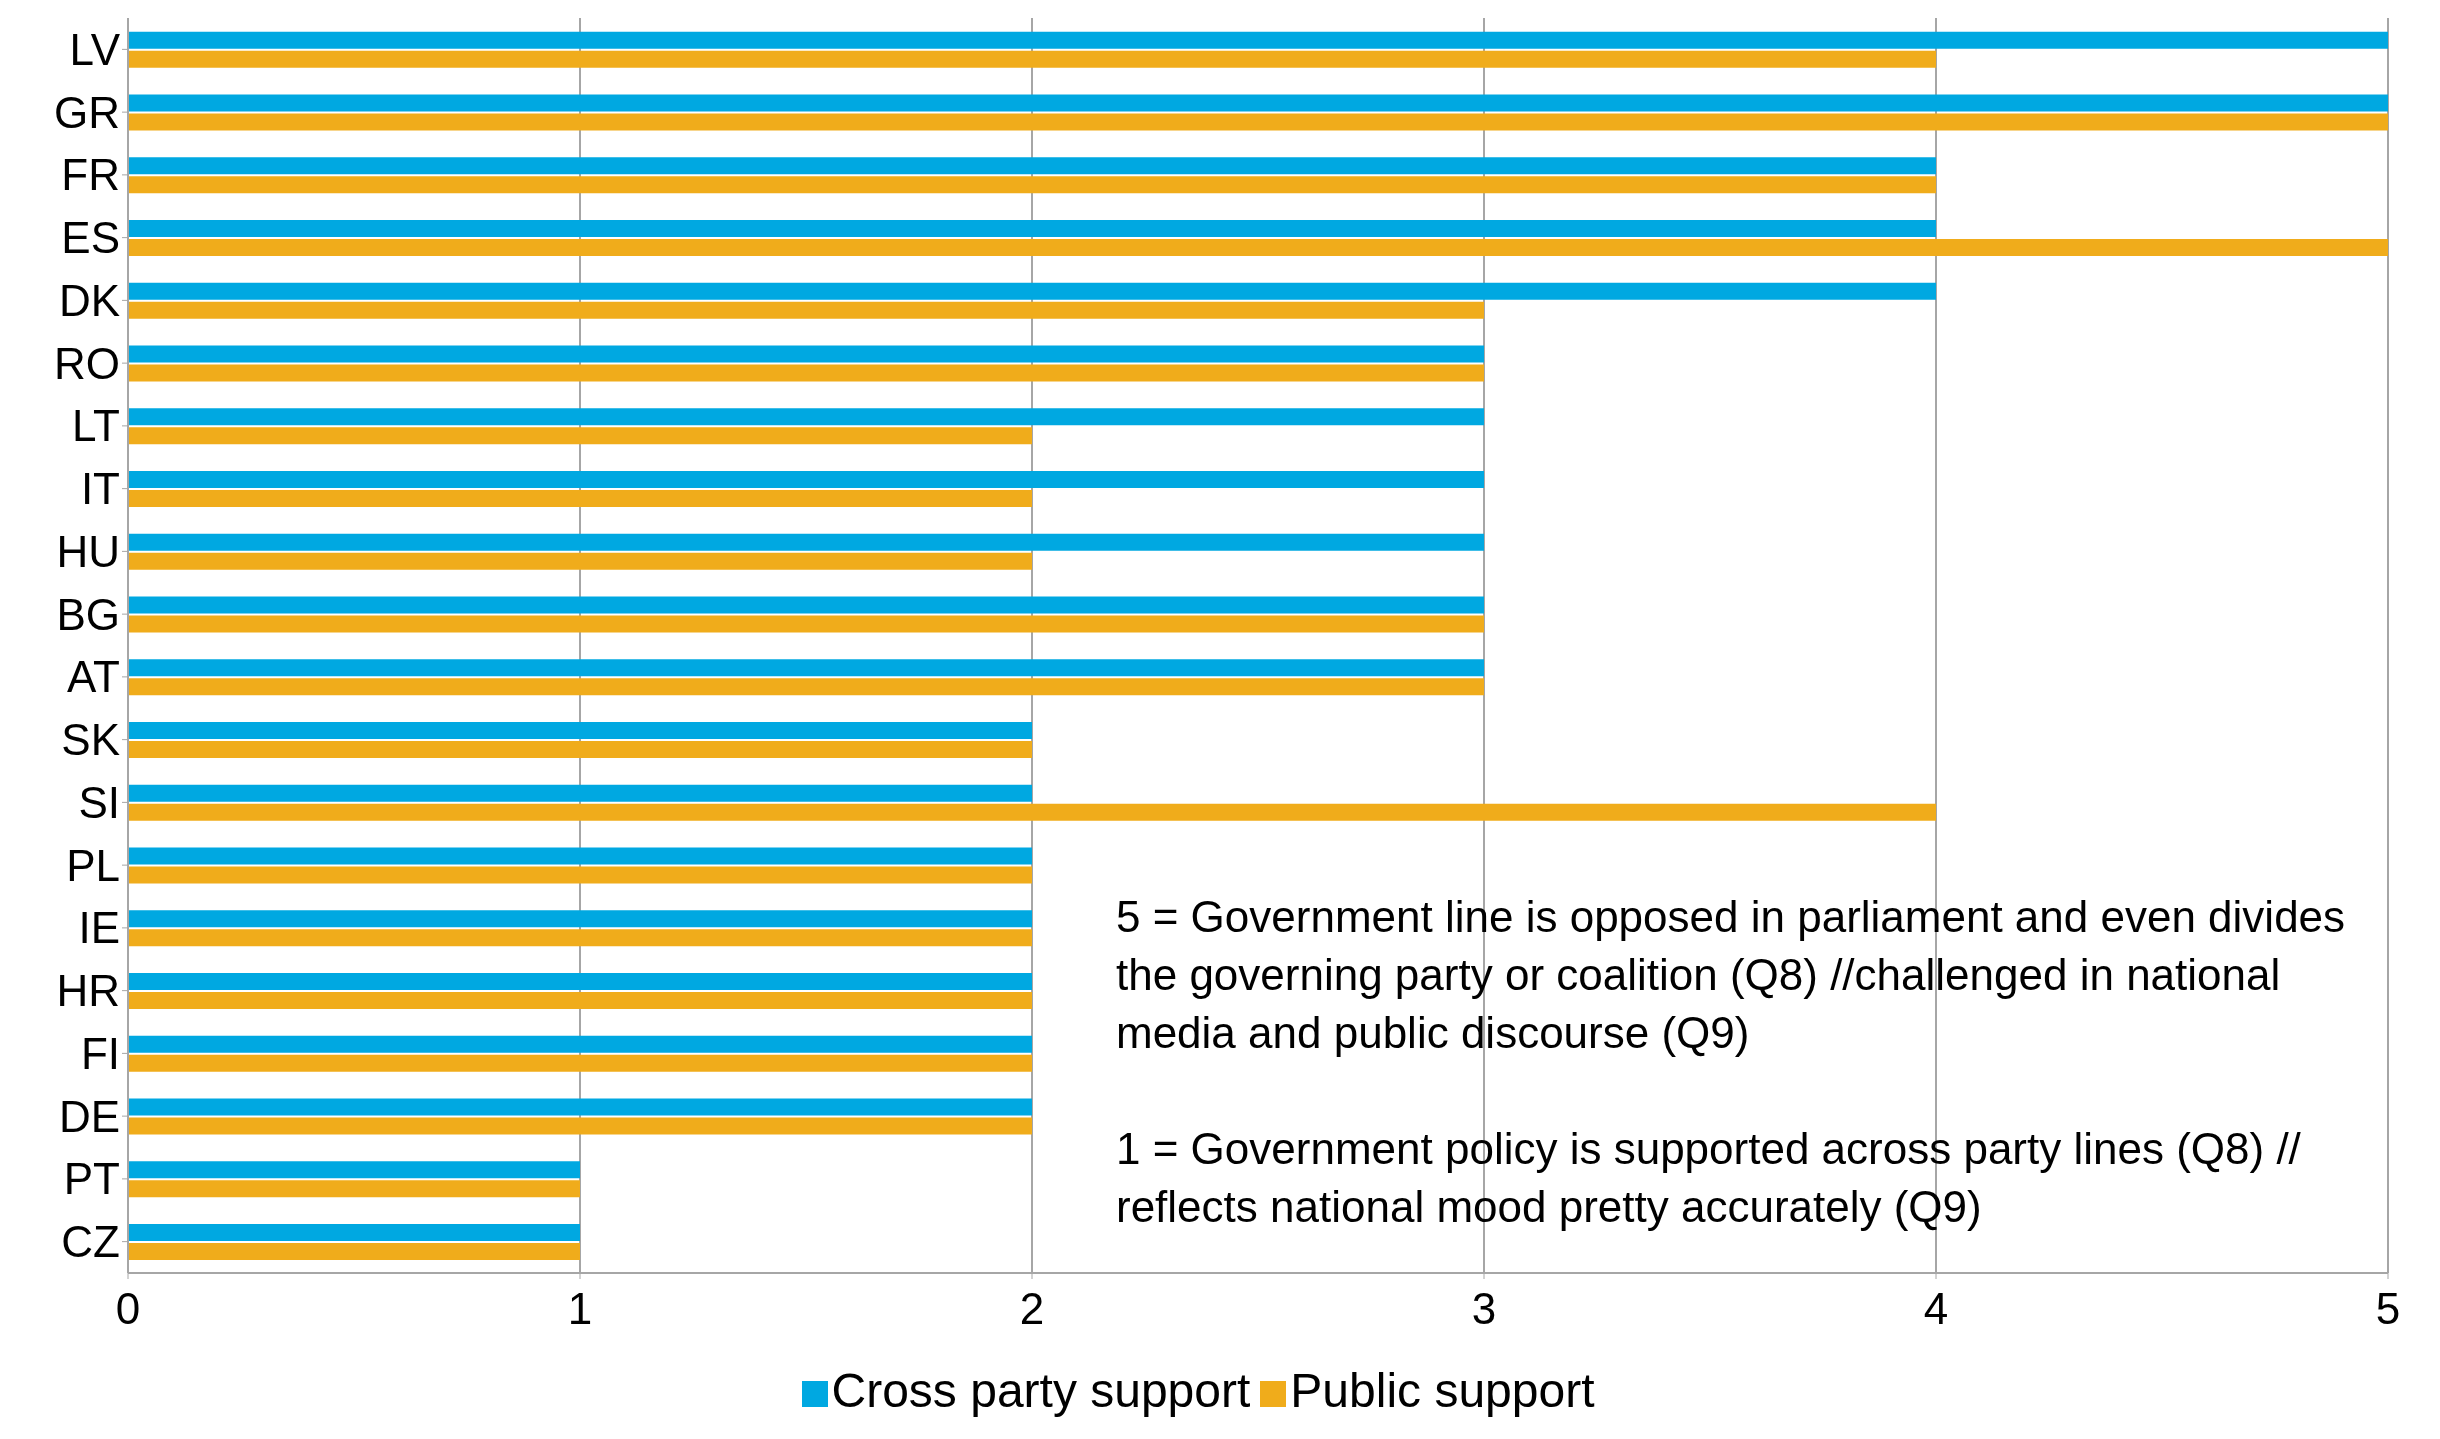  Describe the element at coordinates (90, 740) in the screenshot. I see `y-tick-label: SK` at that location.